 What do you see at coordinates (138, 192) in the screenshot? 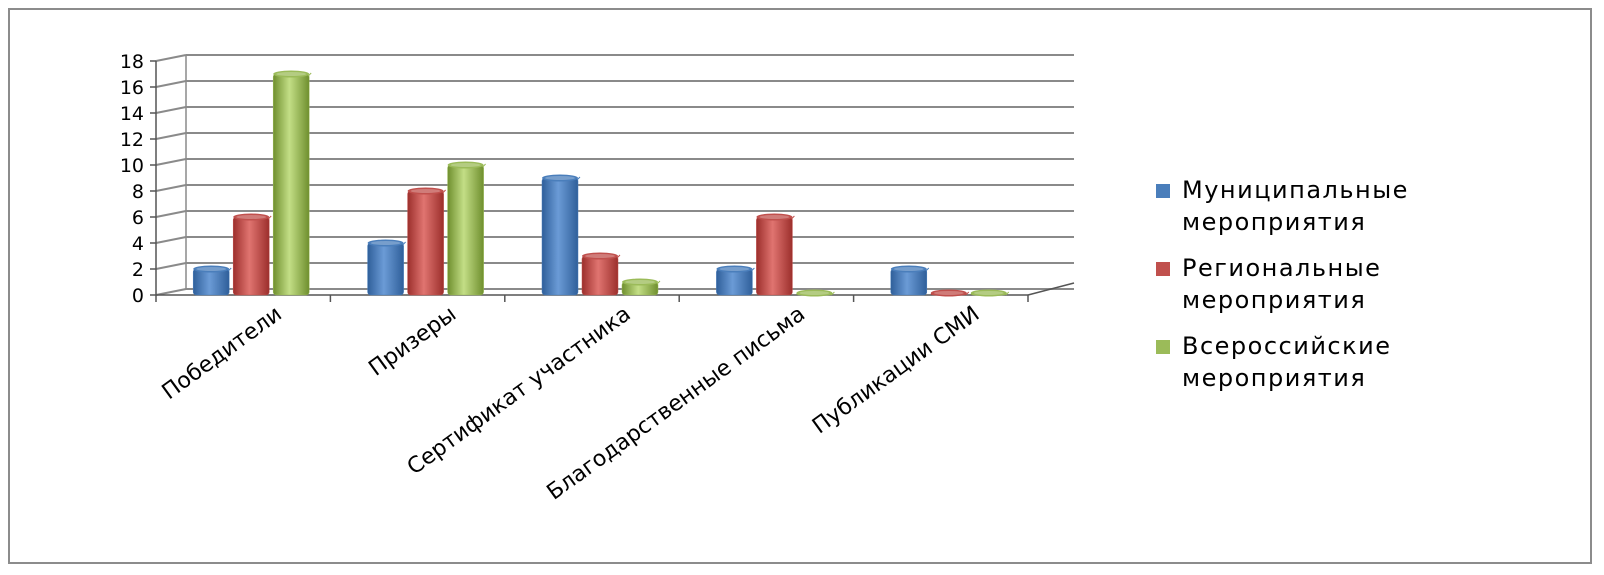
I see `y-tick-label: 8` at bounding box center [138, 192].